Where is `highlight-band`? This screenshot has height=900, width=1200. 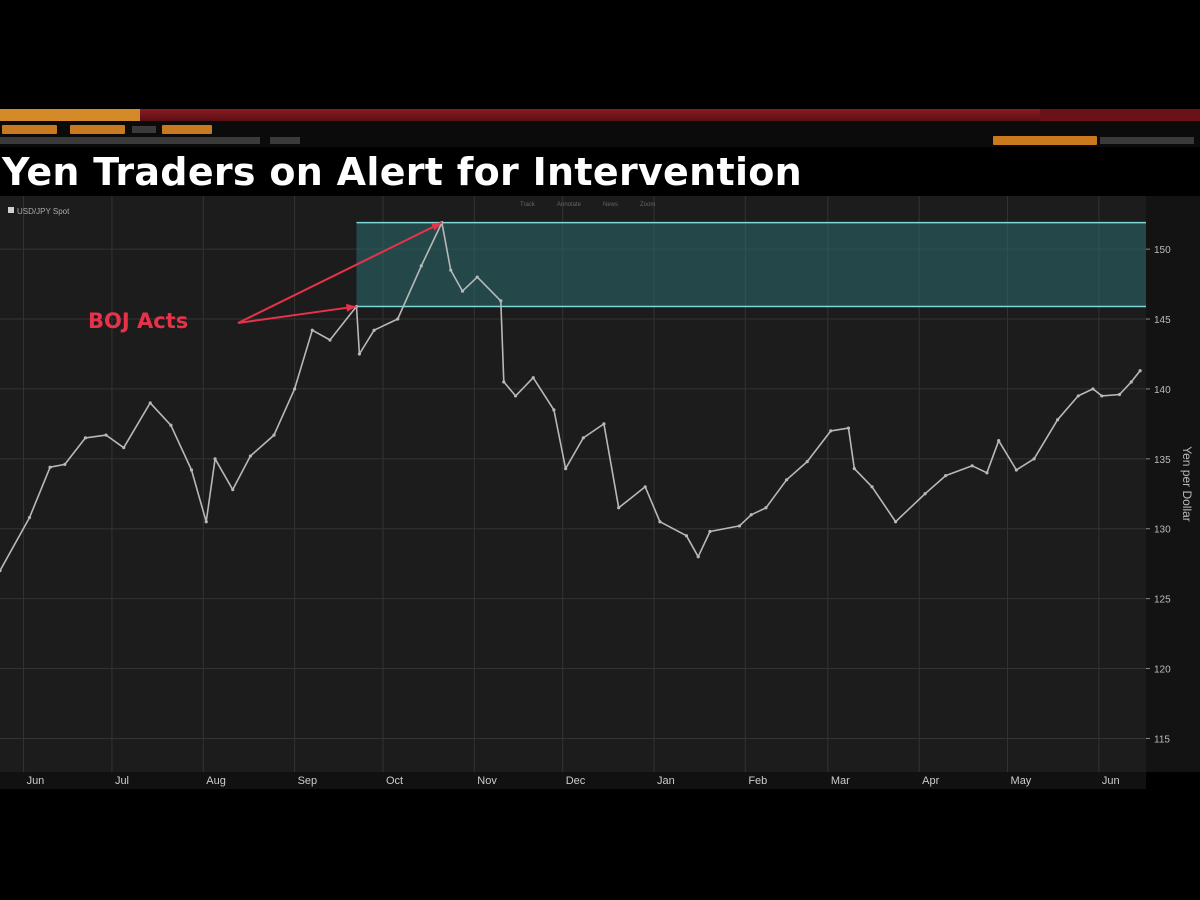
highlight-band is located at coordinates (751, 264).